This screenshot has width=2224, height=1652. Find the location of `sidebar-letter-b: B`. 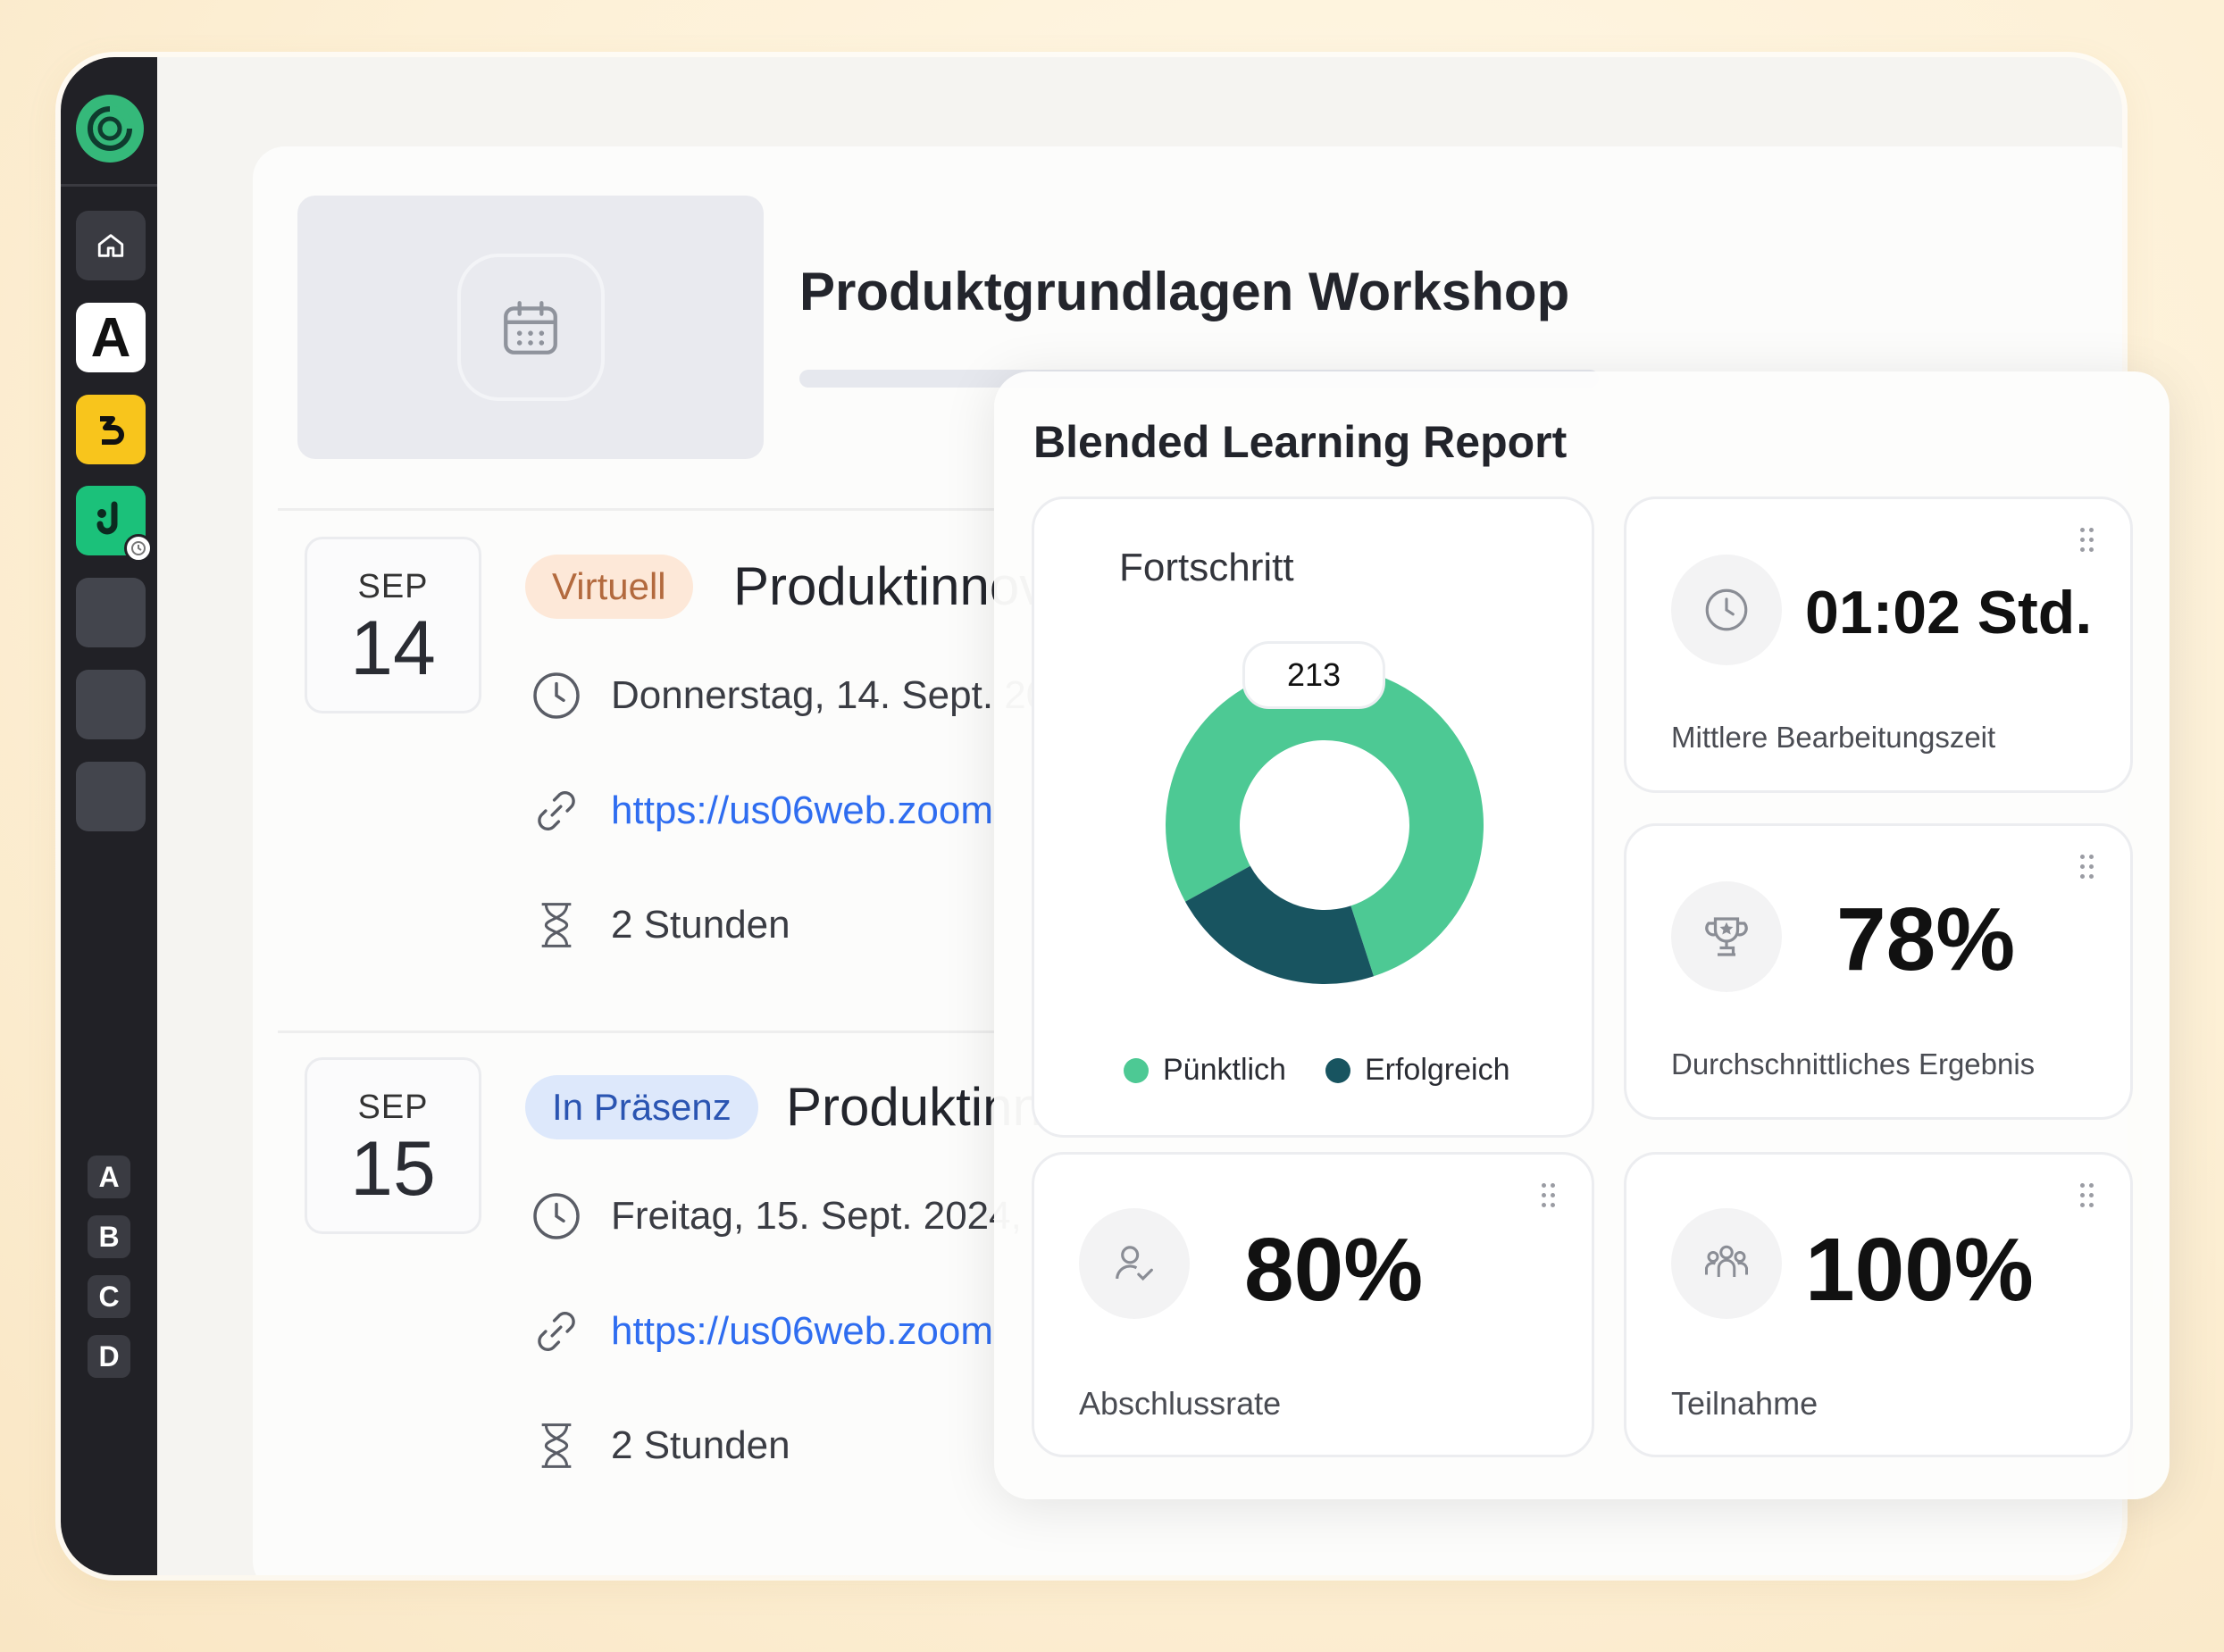

sidebar-letter-b: B is located at coordinates (109, 1236).